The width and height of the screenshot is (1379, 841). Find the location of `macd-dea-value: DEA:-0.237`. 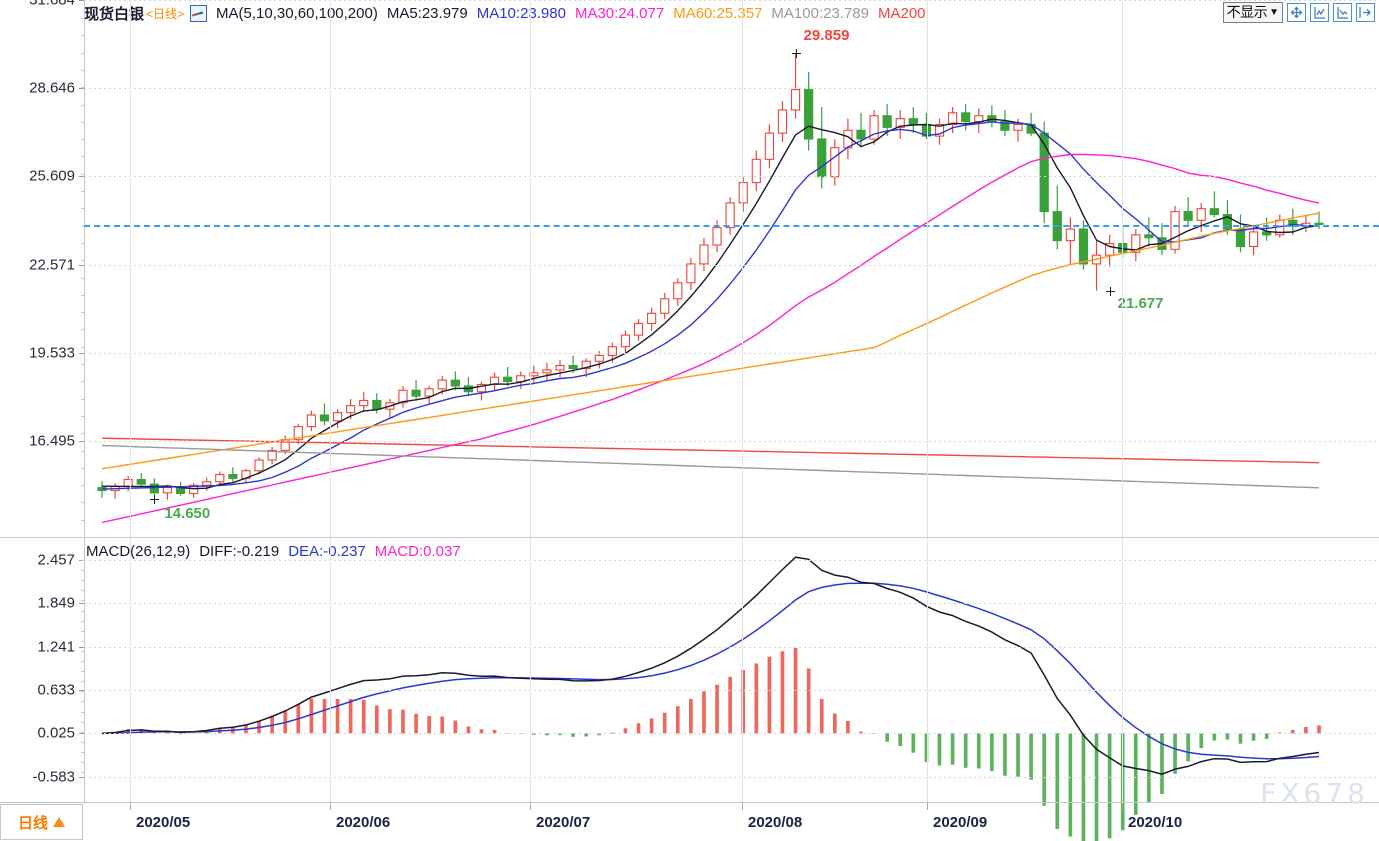

macd-dea-value: DEA:-0.237 is located at coordinates (327, 551).